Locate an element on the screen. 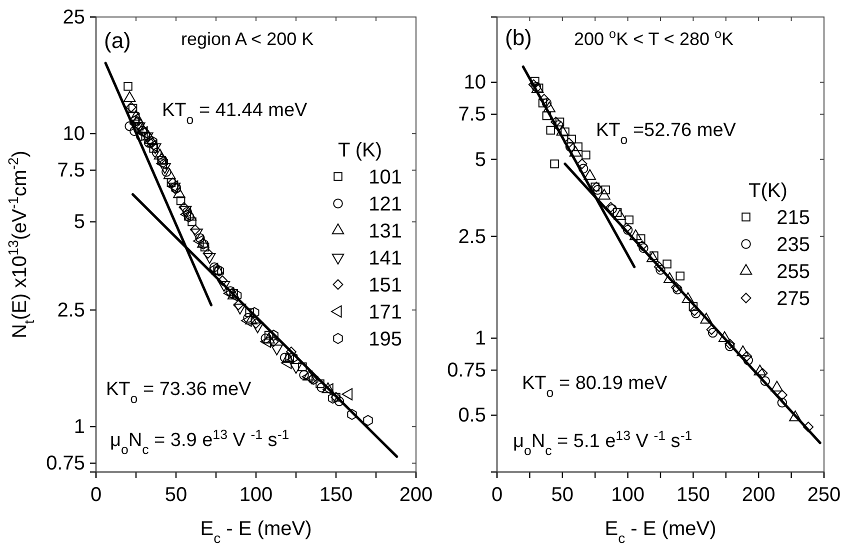 The image size is (848, 551). y-tick-label: 1 is located at coordinates (79, 427).